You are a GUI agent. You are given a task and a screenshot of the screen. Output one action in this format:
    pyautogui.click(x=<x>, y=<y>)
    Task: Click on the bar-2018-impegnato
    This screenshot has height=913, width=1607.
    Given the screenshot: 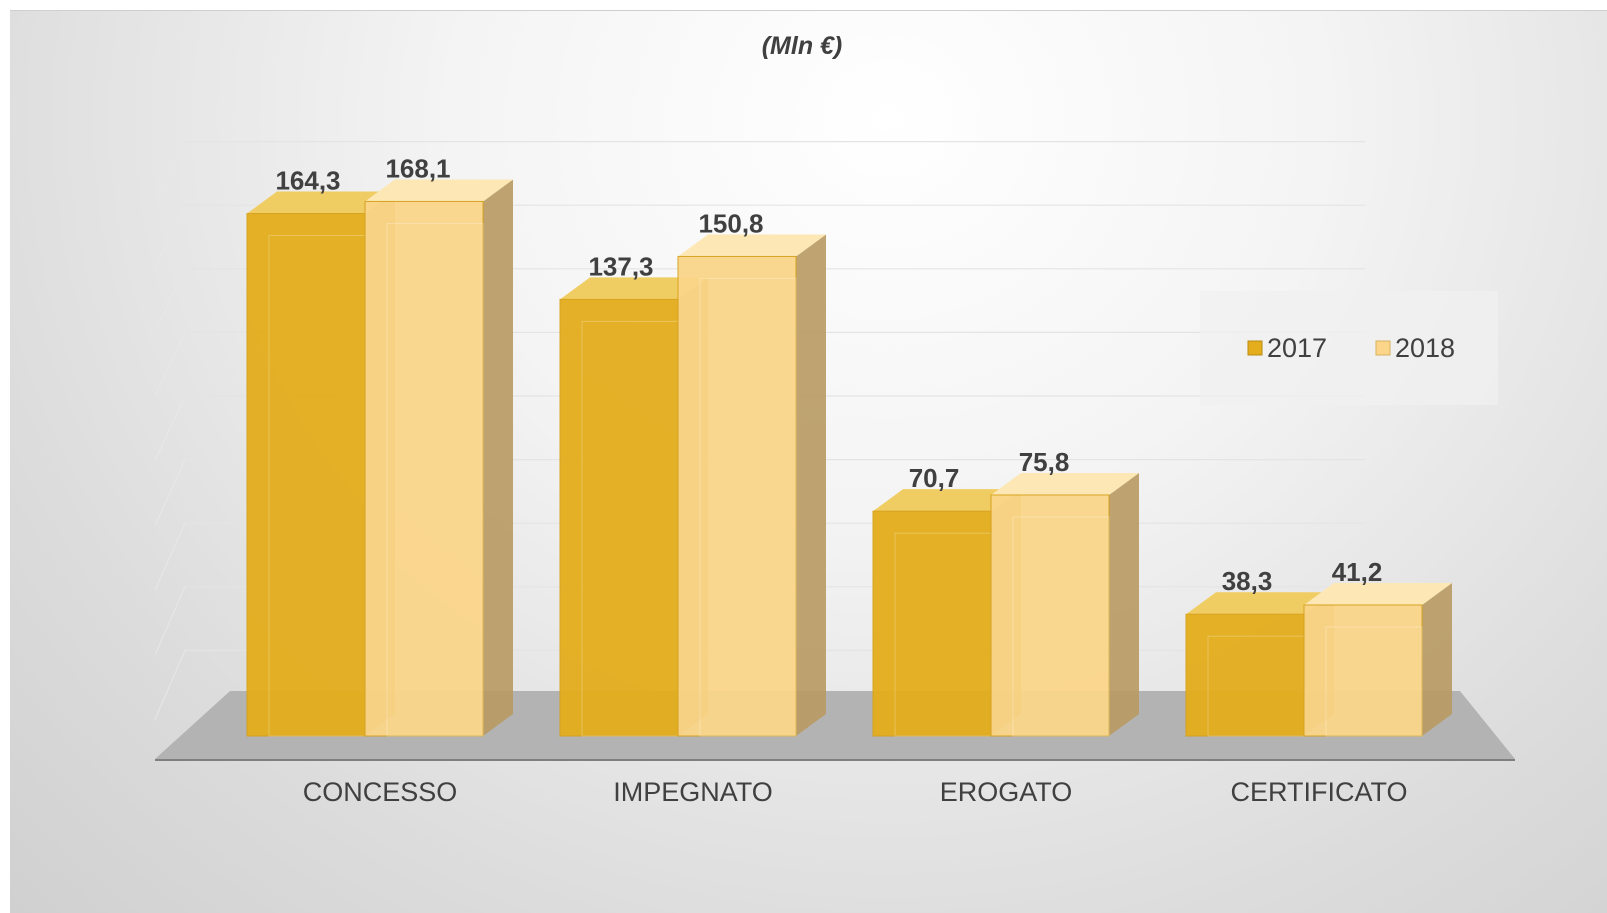 What is the action you would take?
    pyautogui.click(x=751, y=485)
    